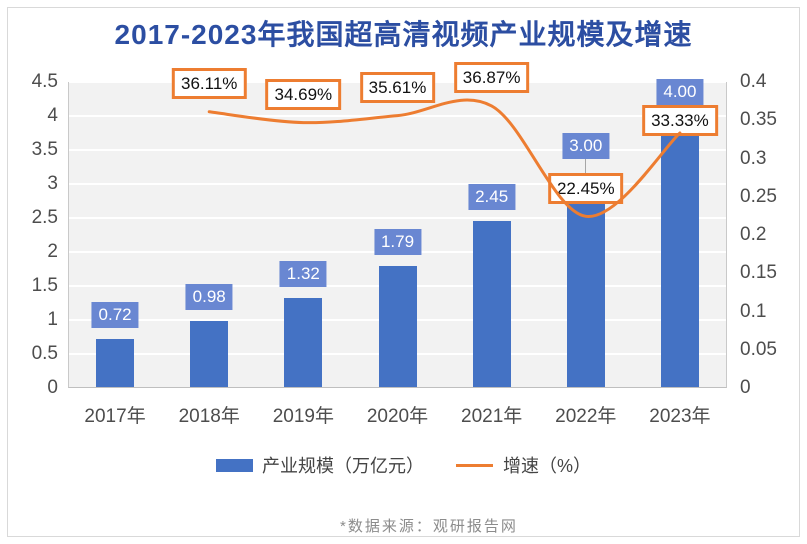 This screenshot has width=807, height=544. What do you see at coordinates (115, 315) in the screenshot?
I see `bar-value-label: 0.72` at bounding box center [115, 315].